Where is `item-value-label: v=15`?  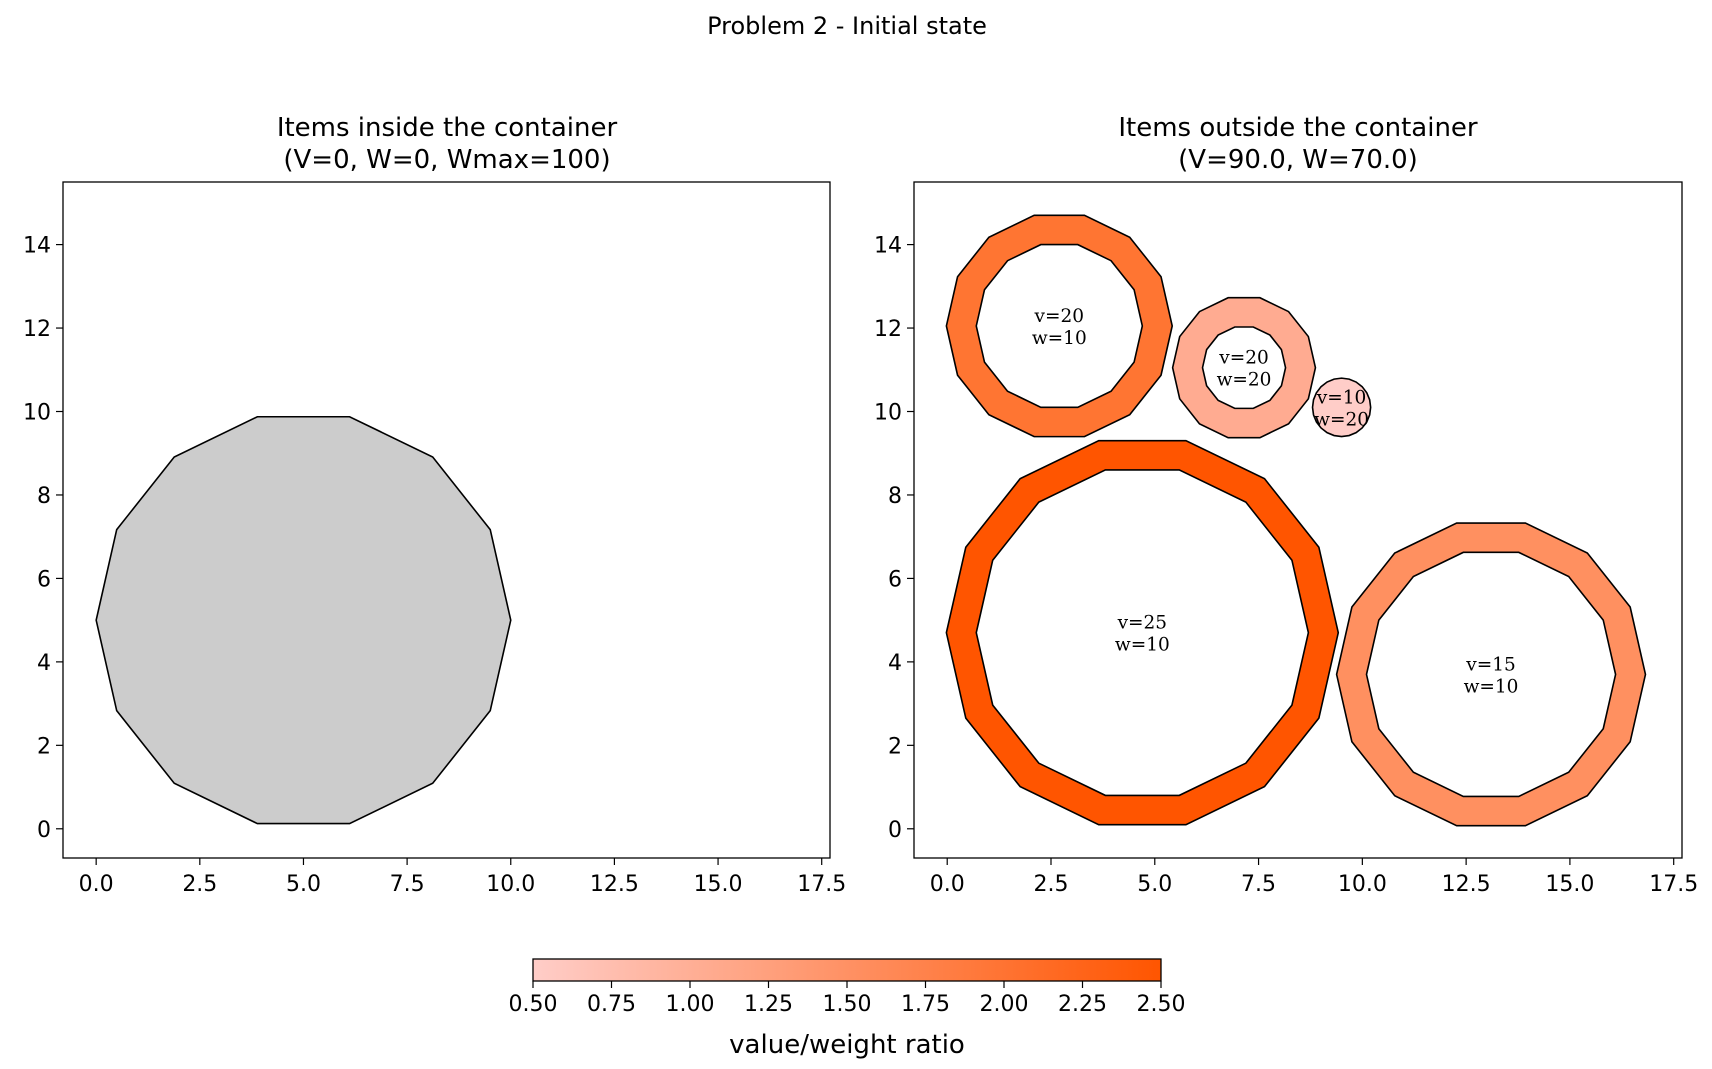 item-value-label: v=15 is located at coordinates (1490, 664).